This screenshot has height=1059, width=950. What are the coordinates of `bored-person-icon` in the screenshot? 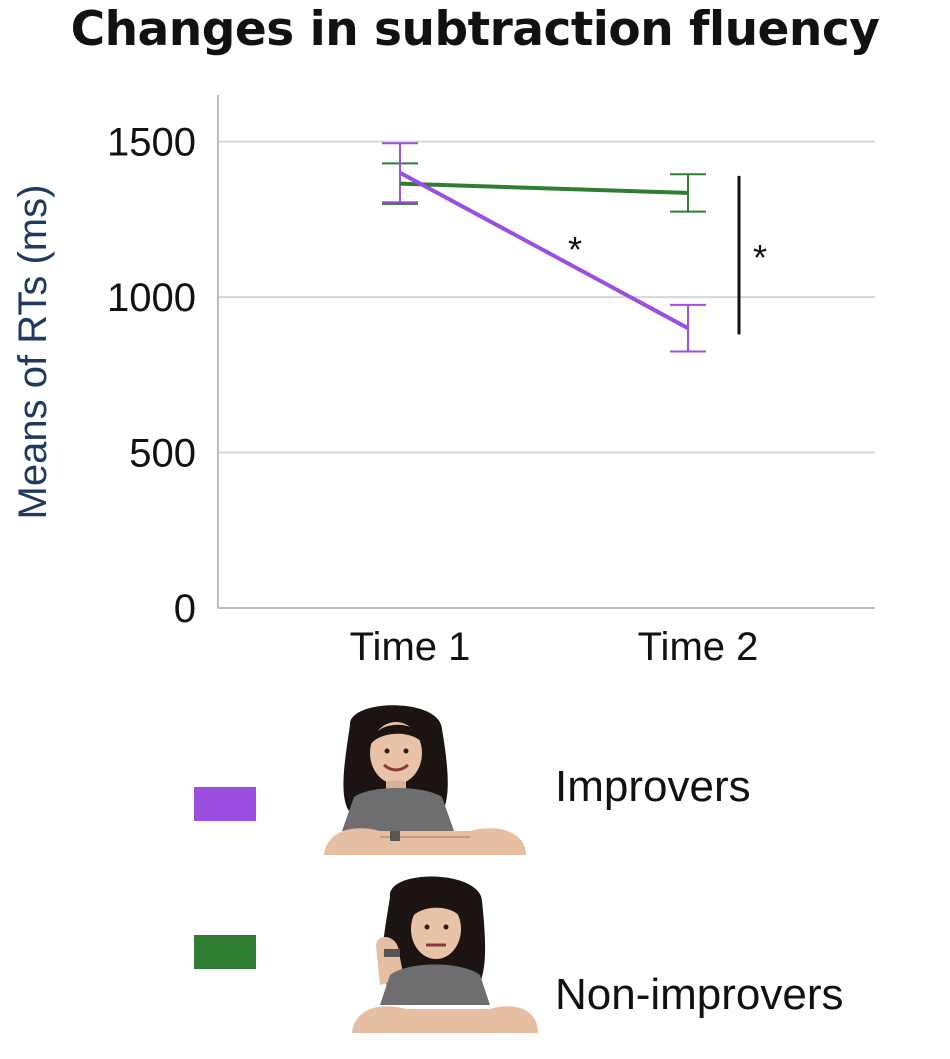 It's located at (445, 957).